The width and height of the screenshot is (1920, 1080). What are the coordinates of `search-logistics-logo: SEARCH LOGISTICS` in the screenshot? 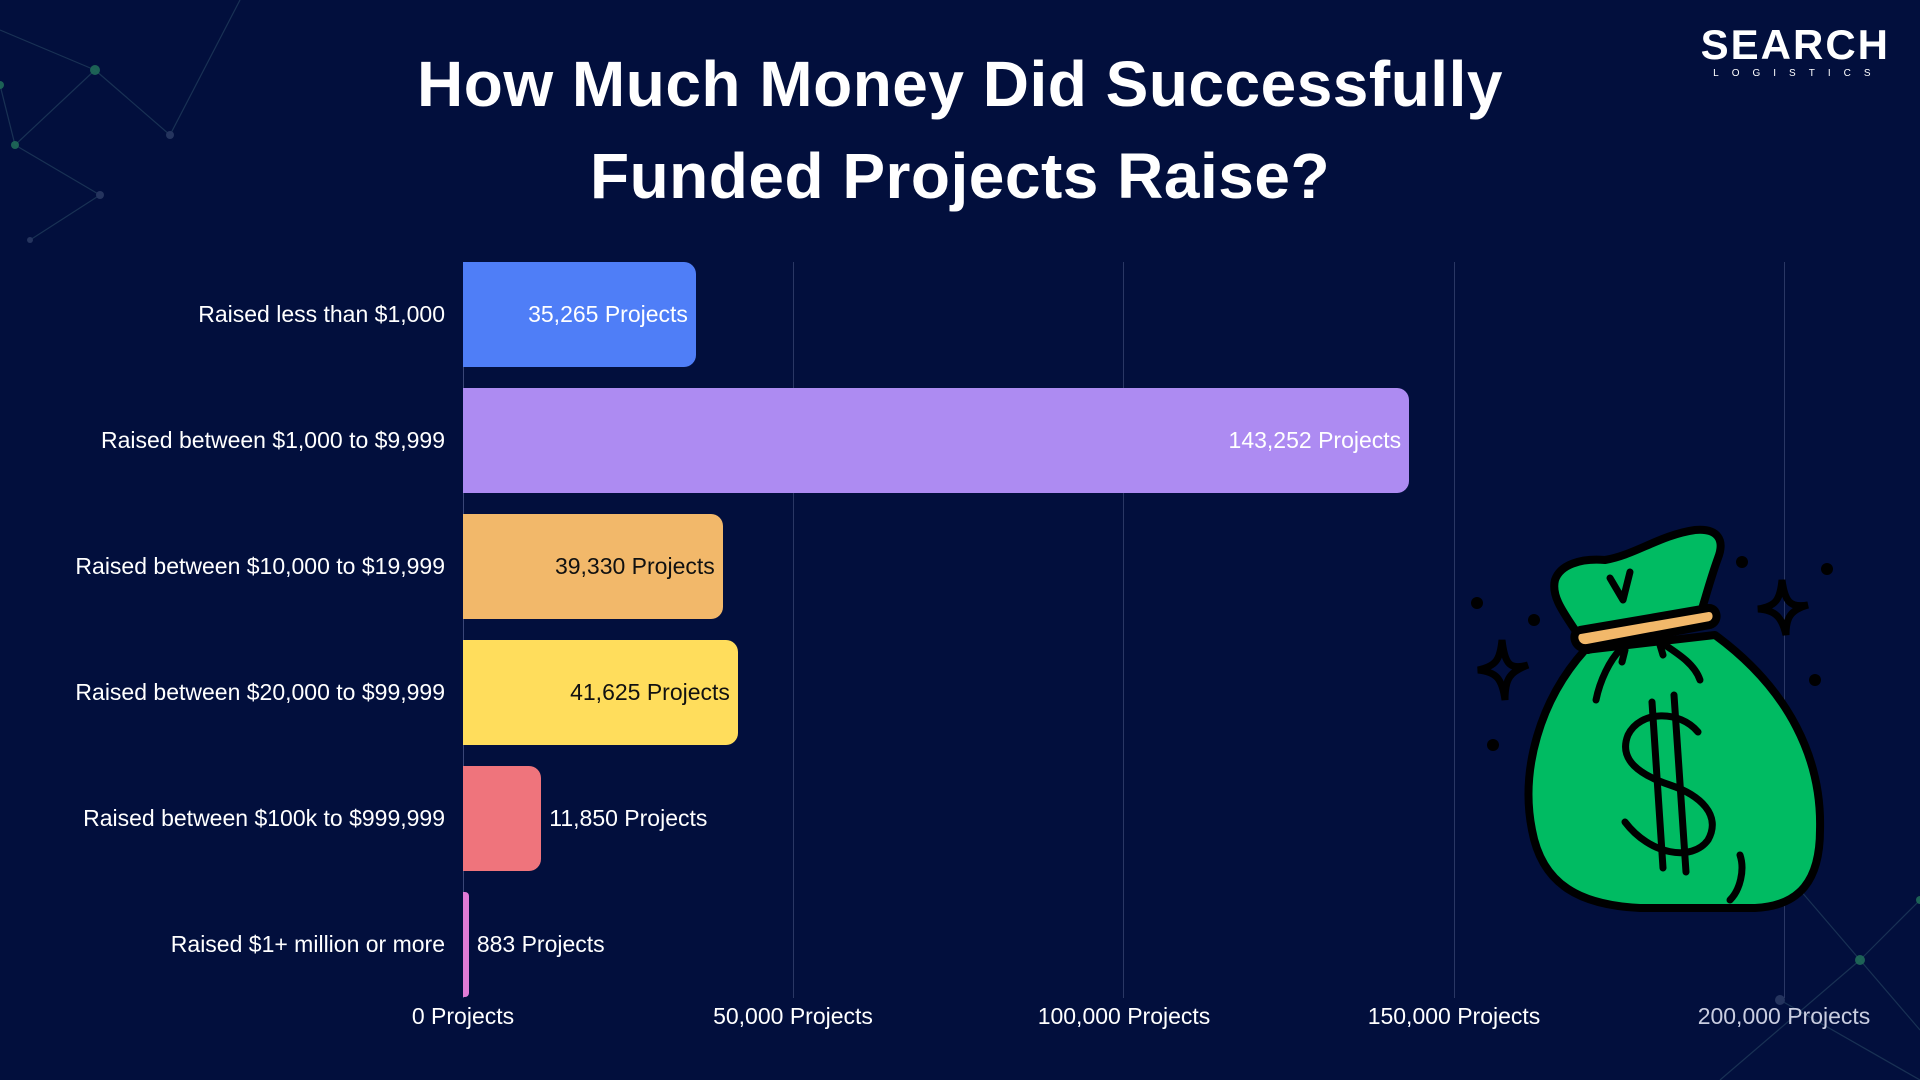 It's located at (1795, 51).